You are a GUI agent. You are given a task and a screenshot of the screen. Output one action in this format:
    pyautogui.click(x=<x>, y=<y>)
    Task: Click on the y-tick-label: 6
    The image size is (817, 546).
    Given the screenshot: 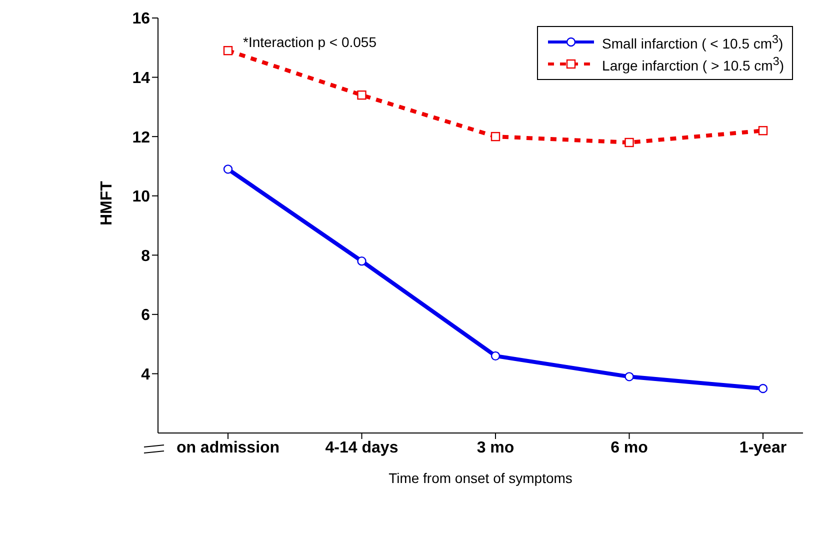 What is the action you would take?
    pyautogui.click(x=145, y=315)
    